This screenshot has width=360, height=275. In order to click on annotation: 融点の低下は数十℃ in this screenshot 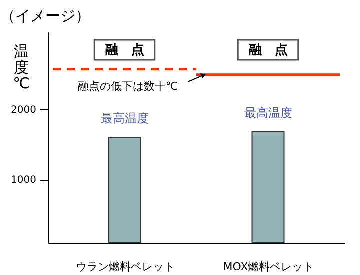, I will do `click(128, 86)`.